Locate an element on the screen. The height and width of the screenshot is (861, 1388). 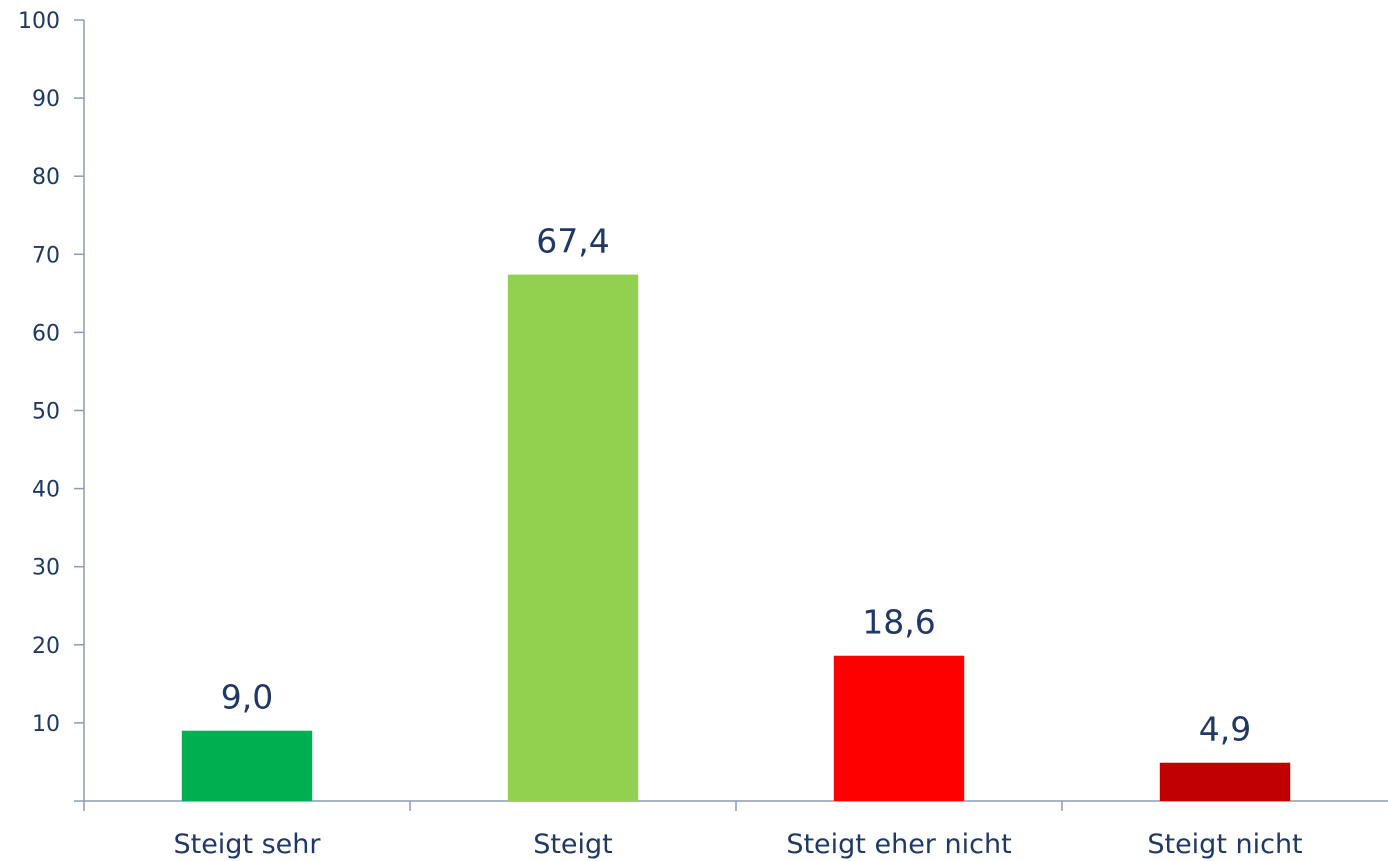
y-tick-label: 50 is located at coordinates (46, 412).